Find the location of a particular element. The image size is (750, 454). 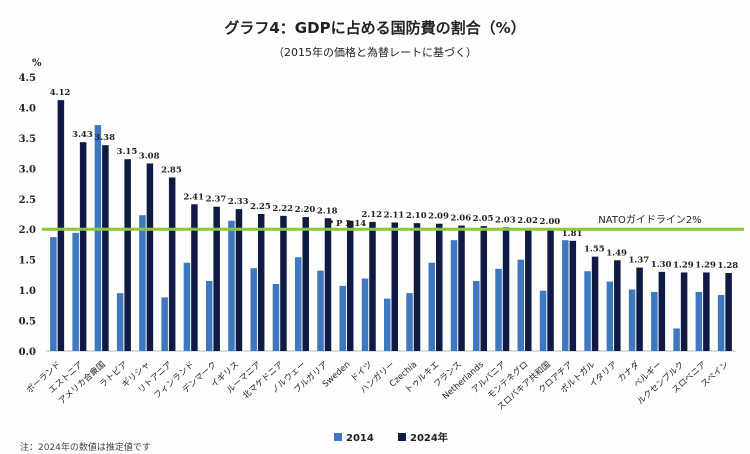

y-tick-label: 4.5 is located at coordinates (27, 78).